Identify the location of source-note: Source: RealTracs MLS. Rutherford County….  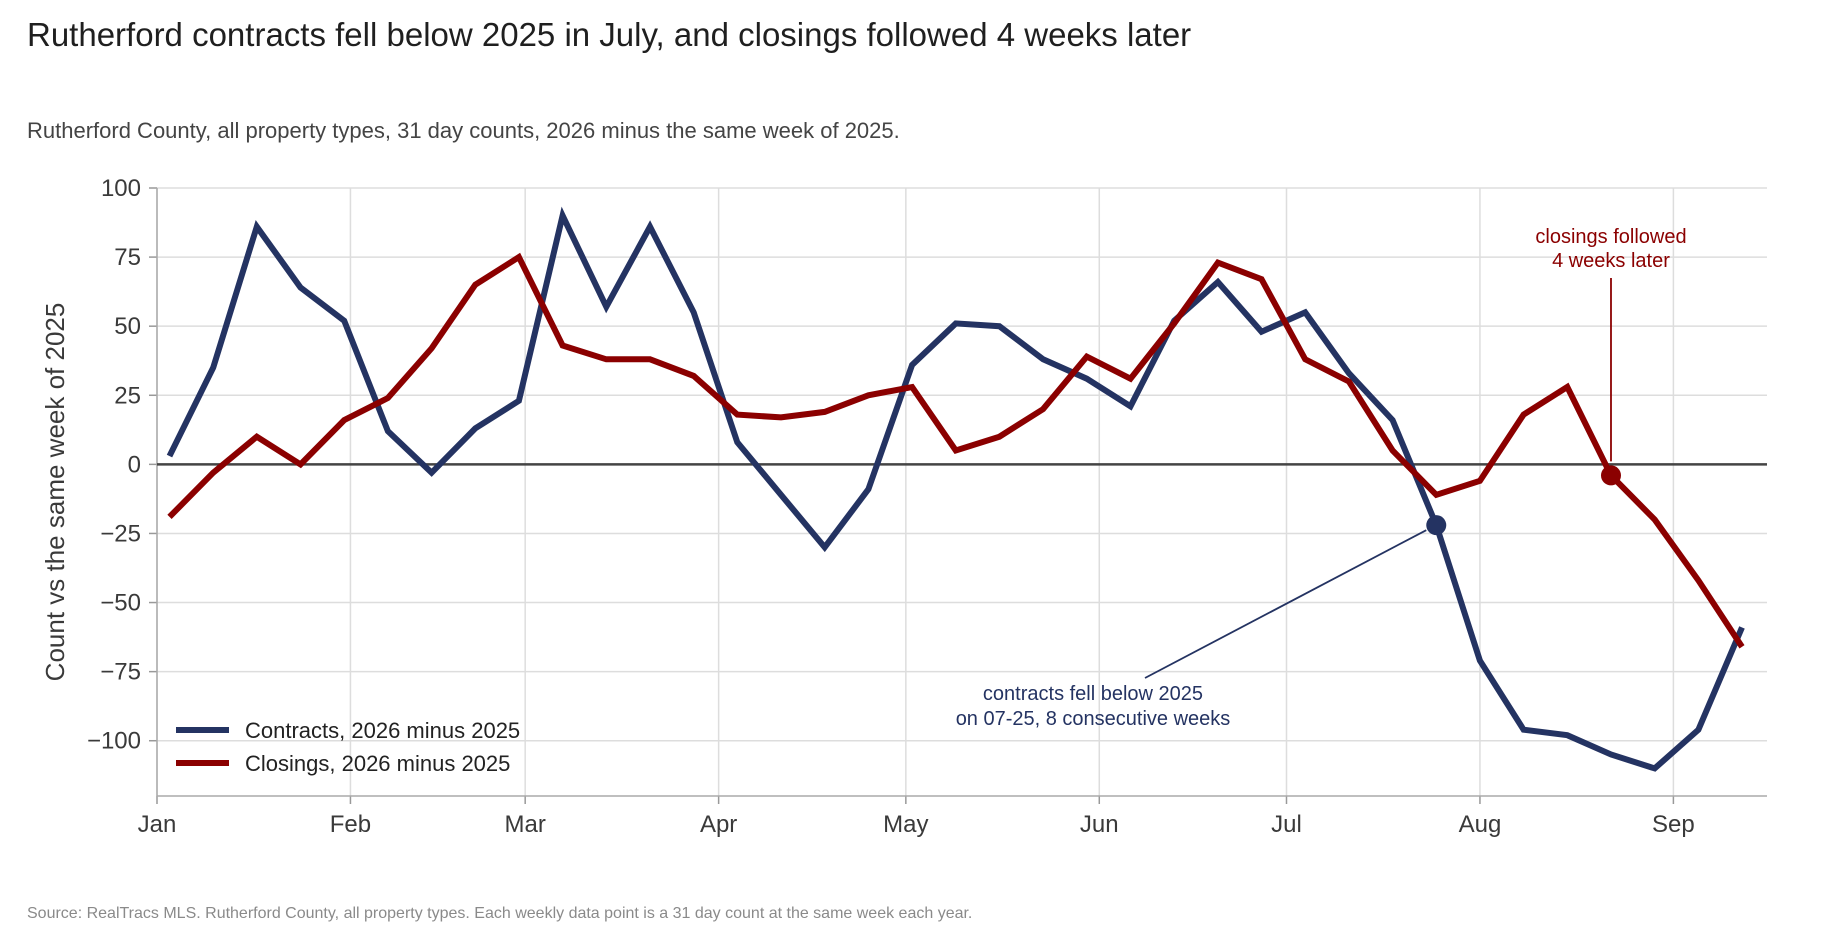
(500, 913).